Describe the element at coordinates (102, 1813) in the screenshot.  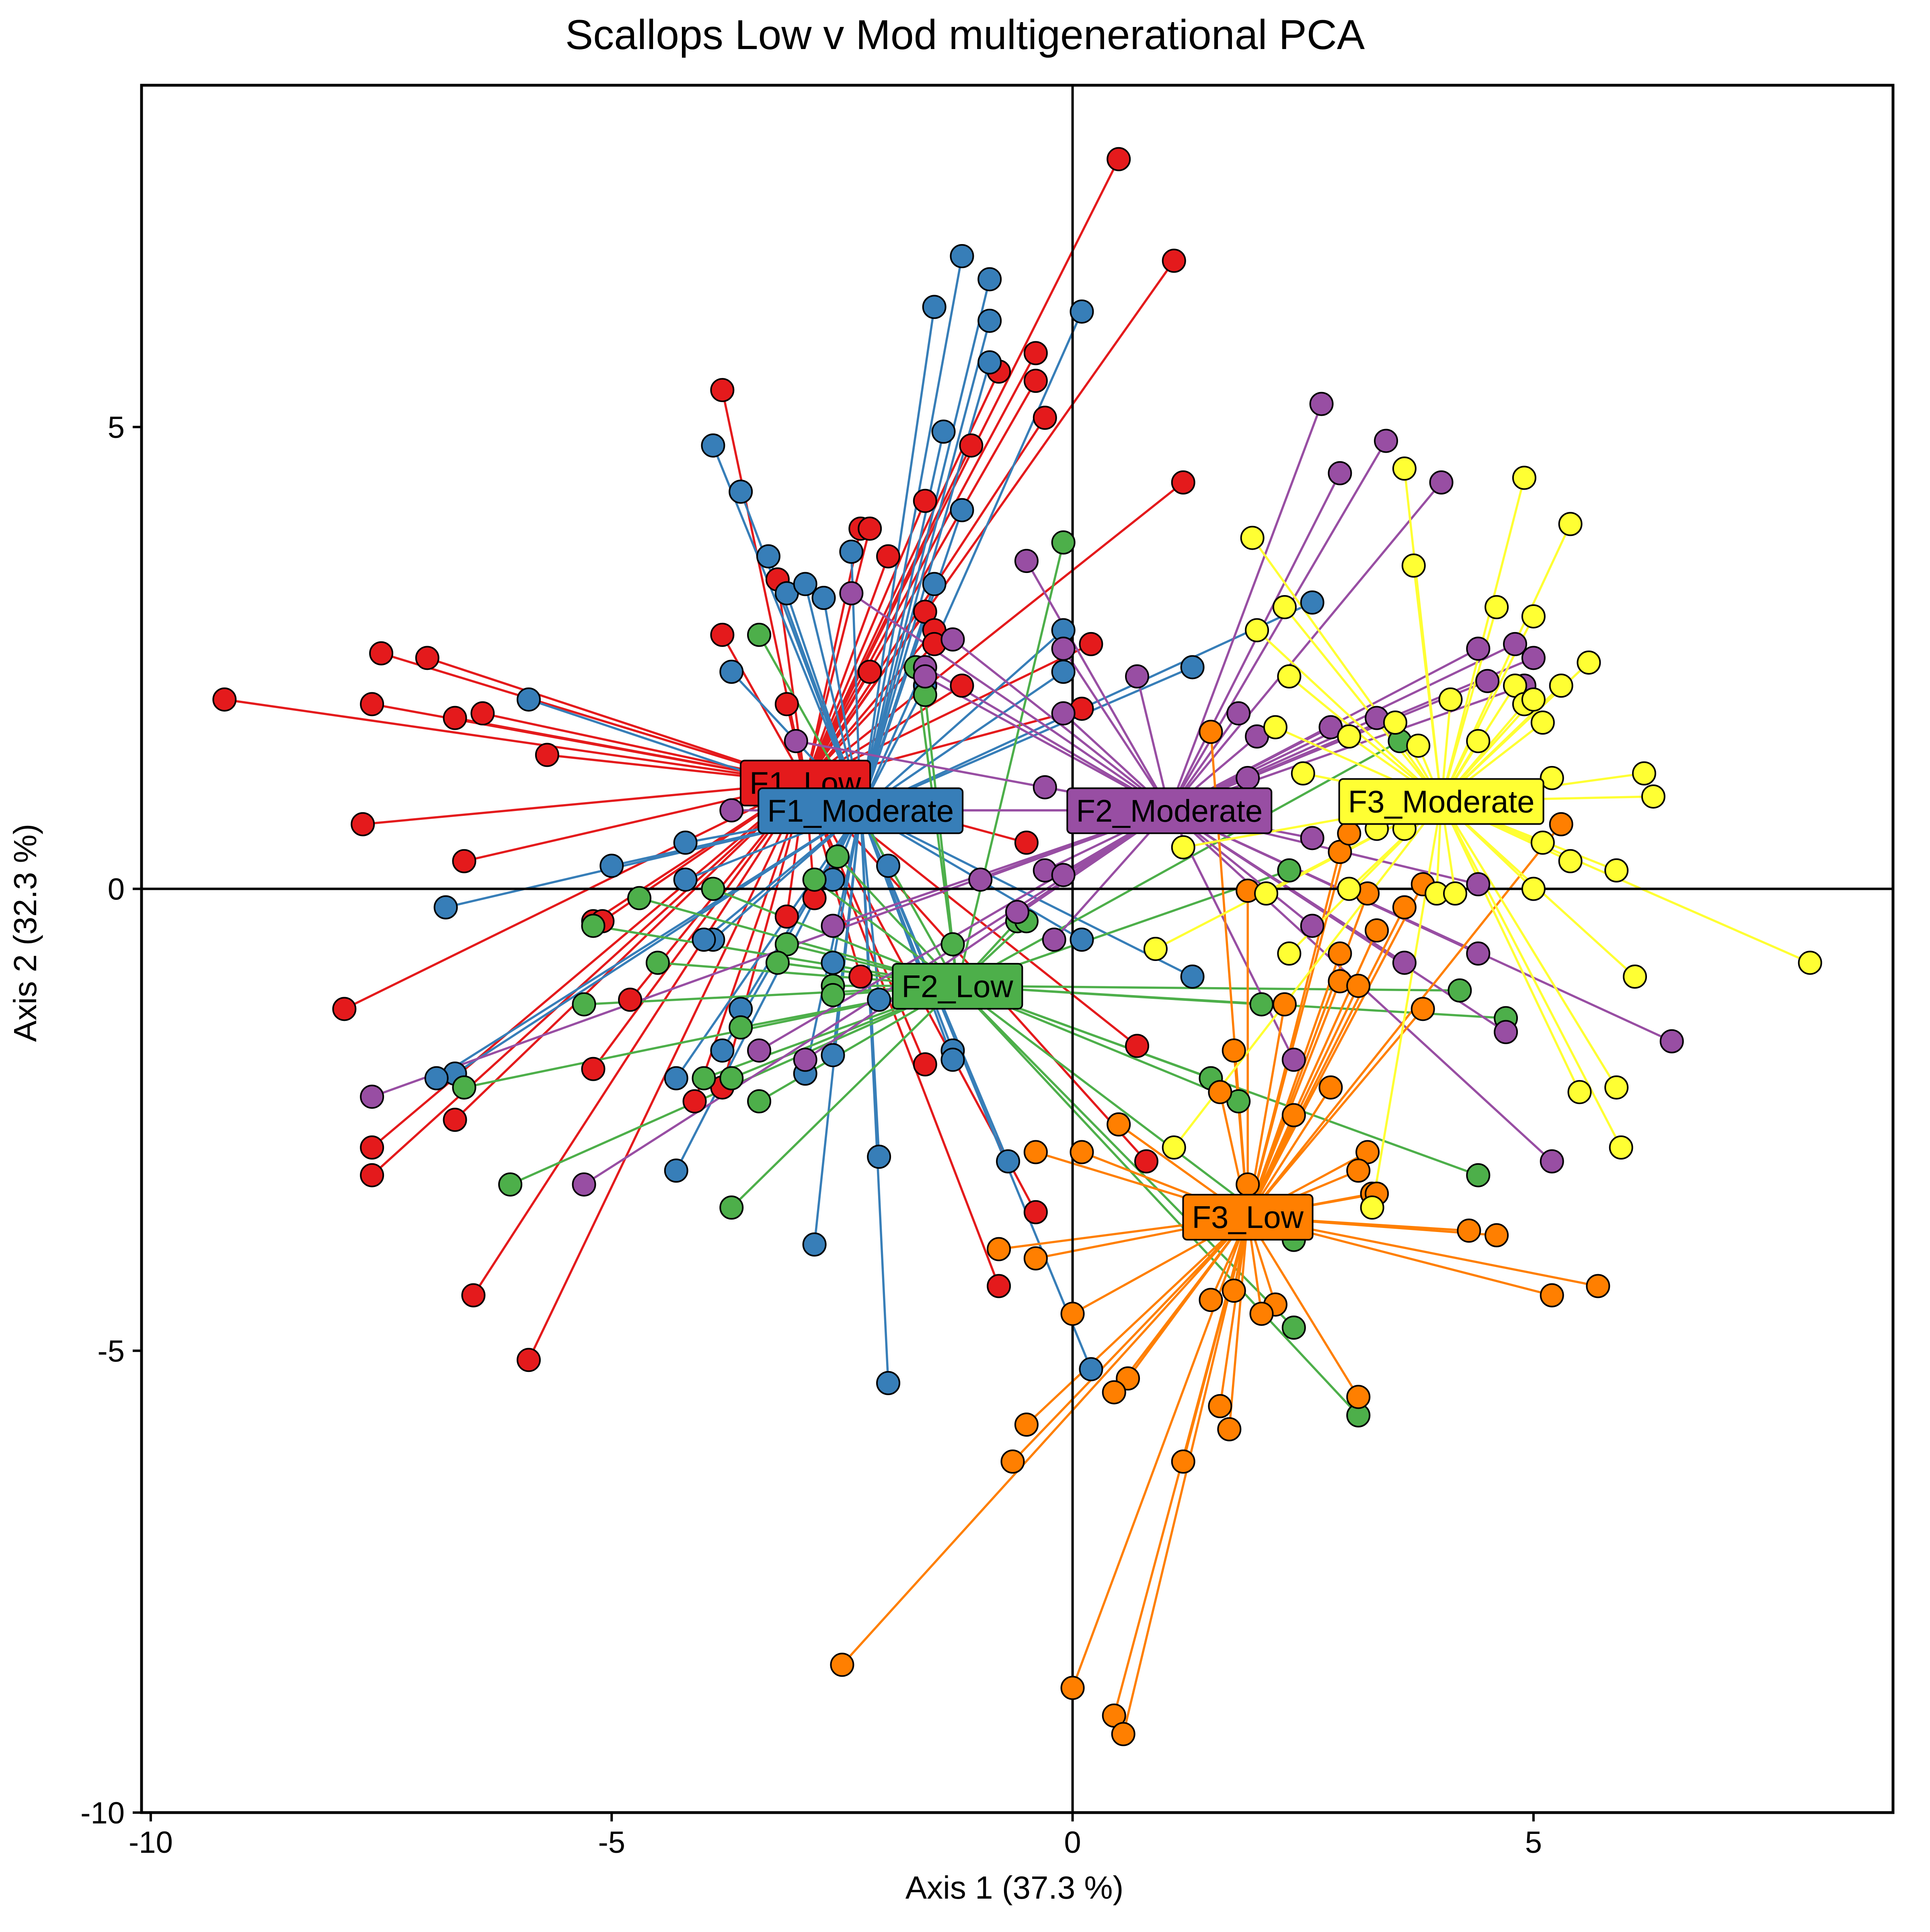
I see `y-tick-label: -10` at that location.